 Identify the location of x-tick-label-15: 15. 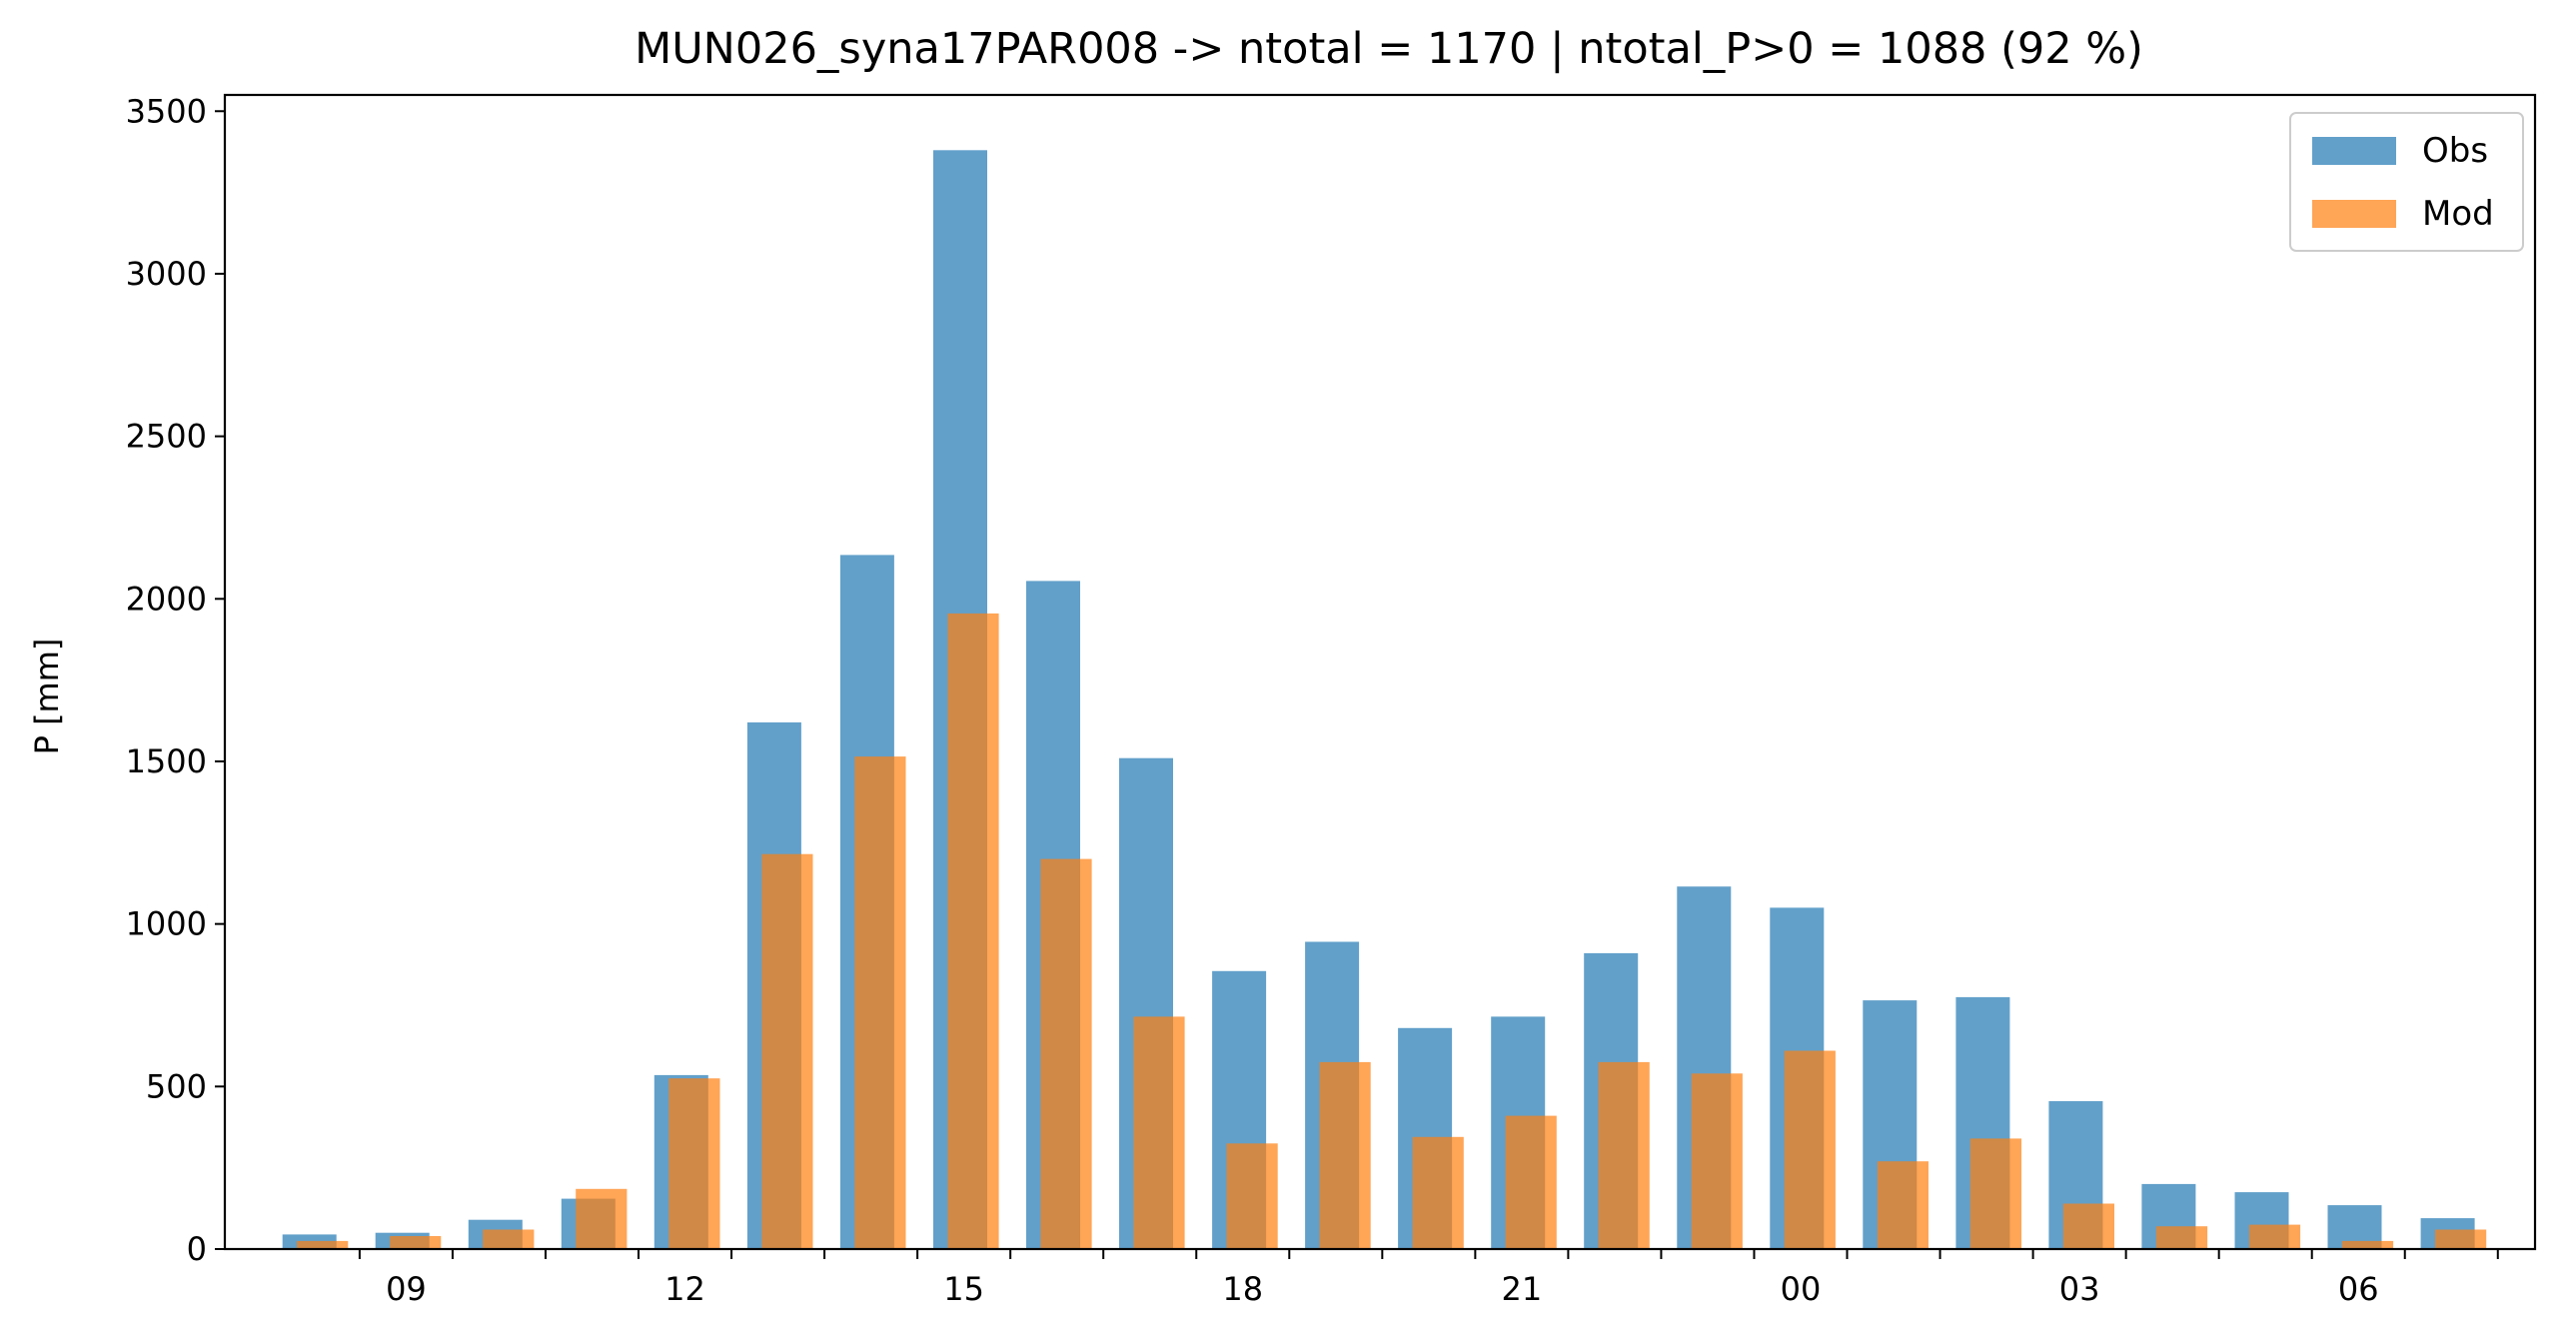
(963, 1289).